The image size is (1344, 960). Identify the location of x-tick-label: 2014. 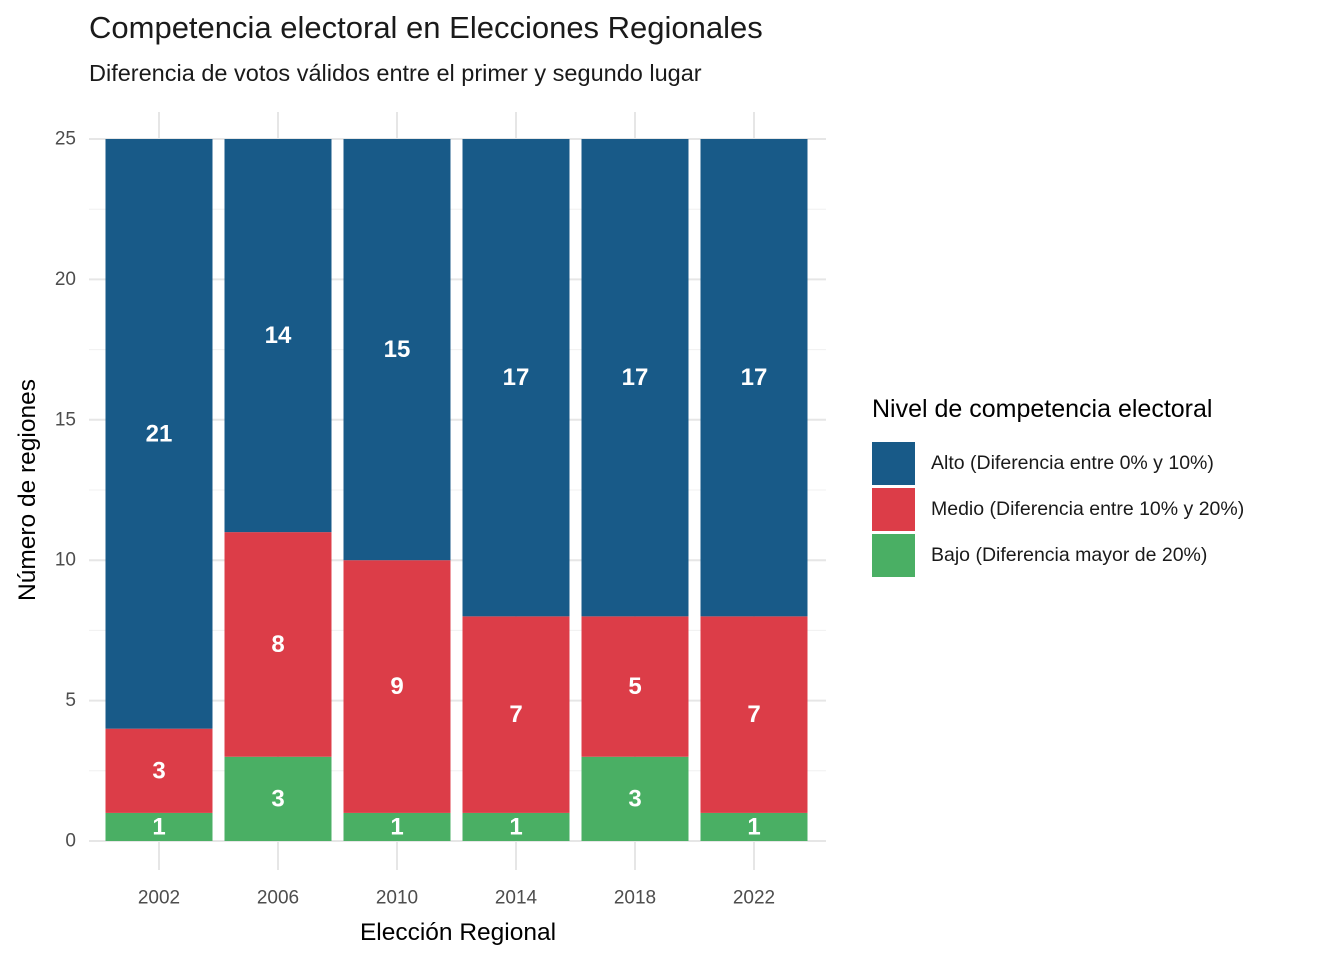
(516, 898).